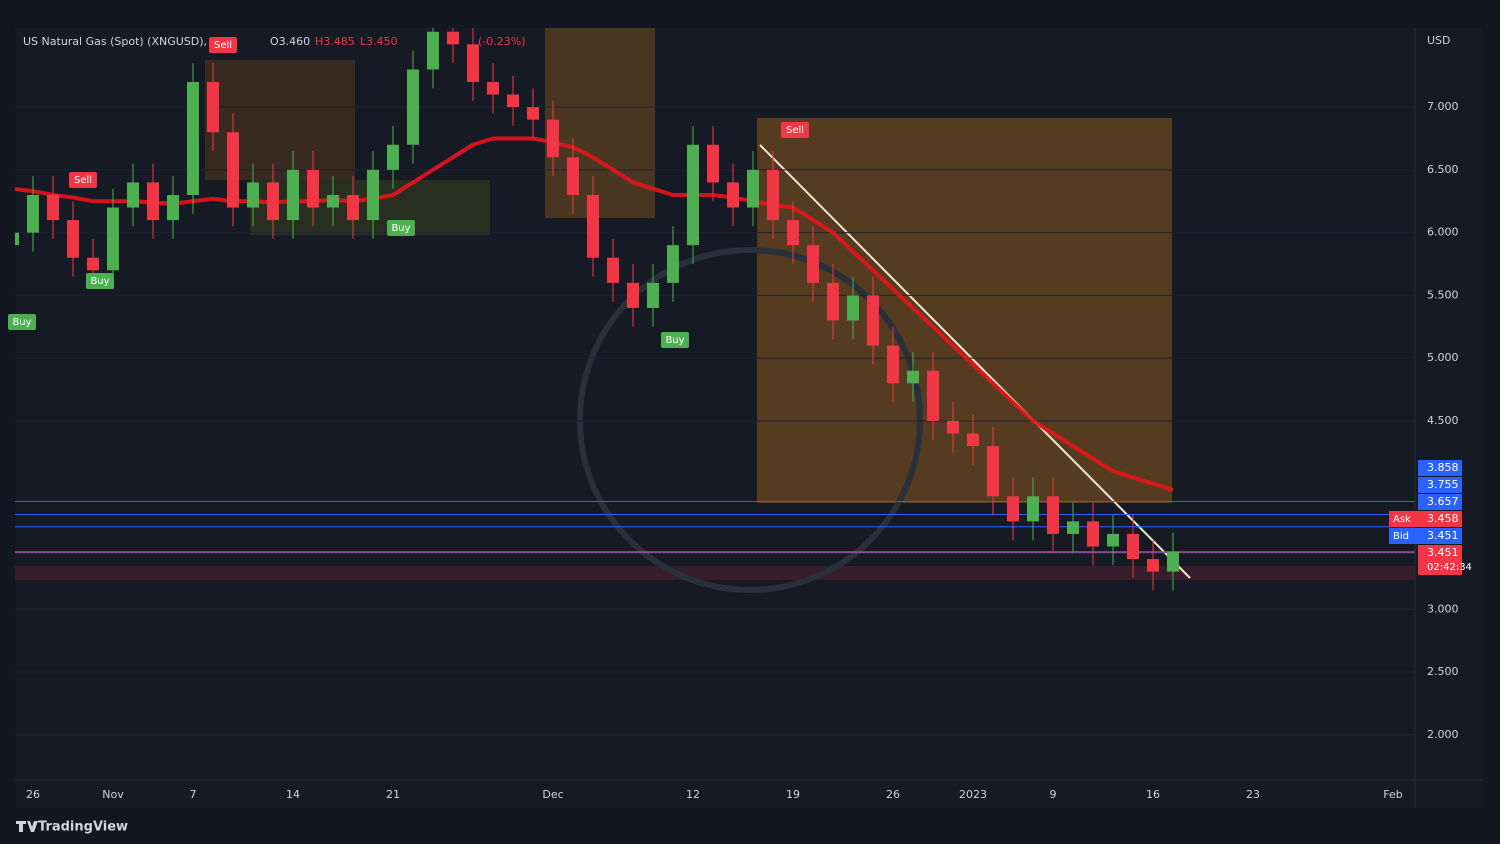  I want to click on x-tick-label: 7, so click(193, 794).